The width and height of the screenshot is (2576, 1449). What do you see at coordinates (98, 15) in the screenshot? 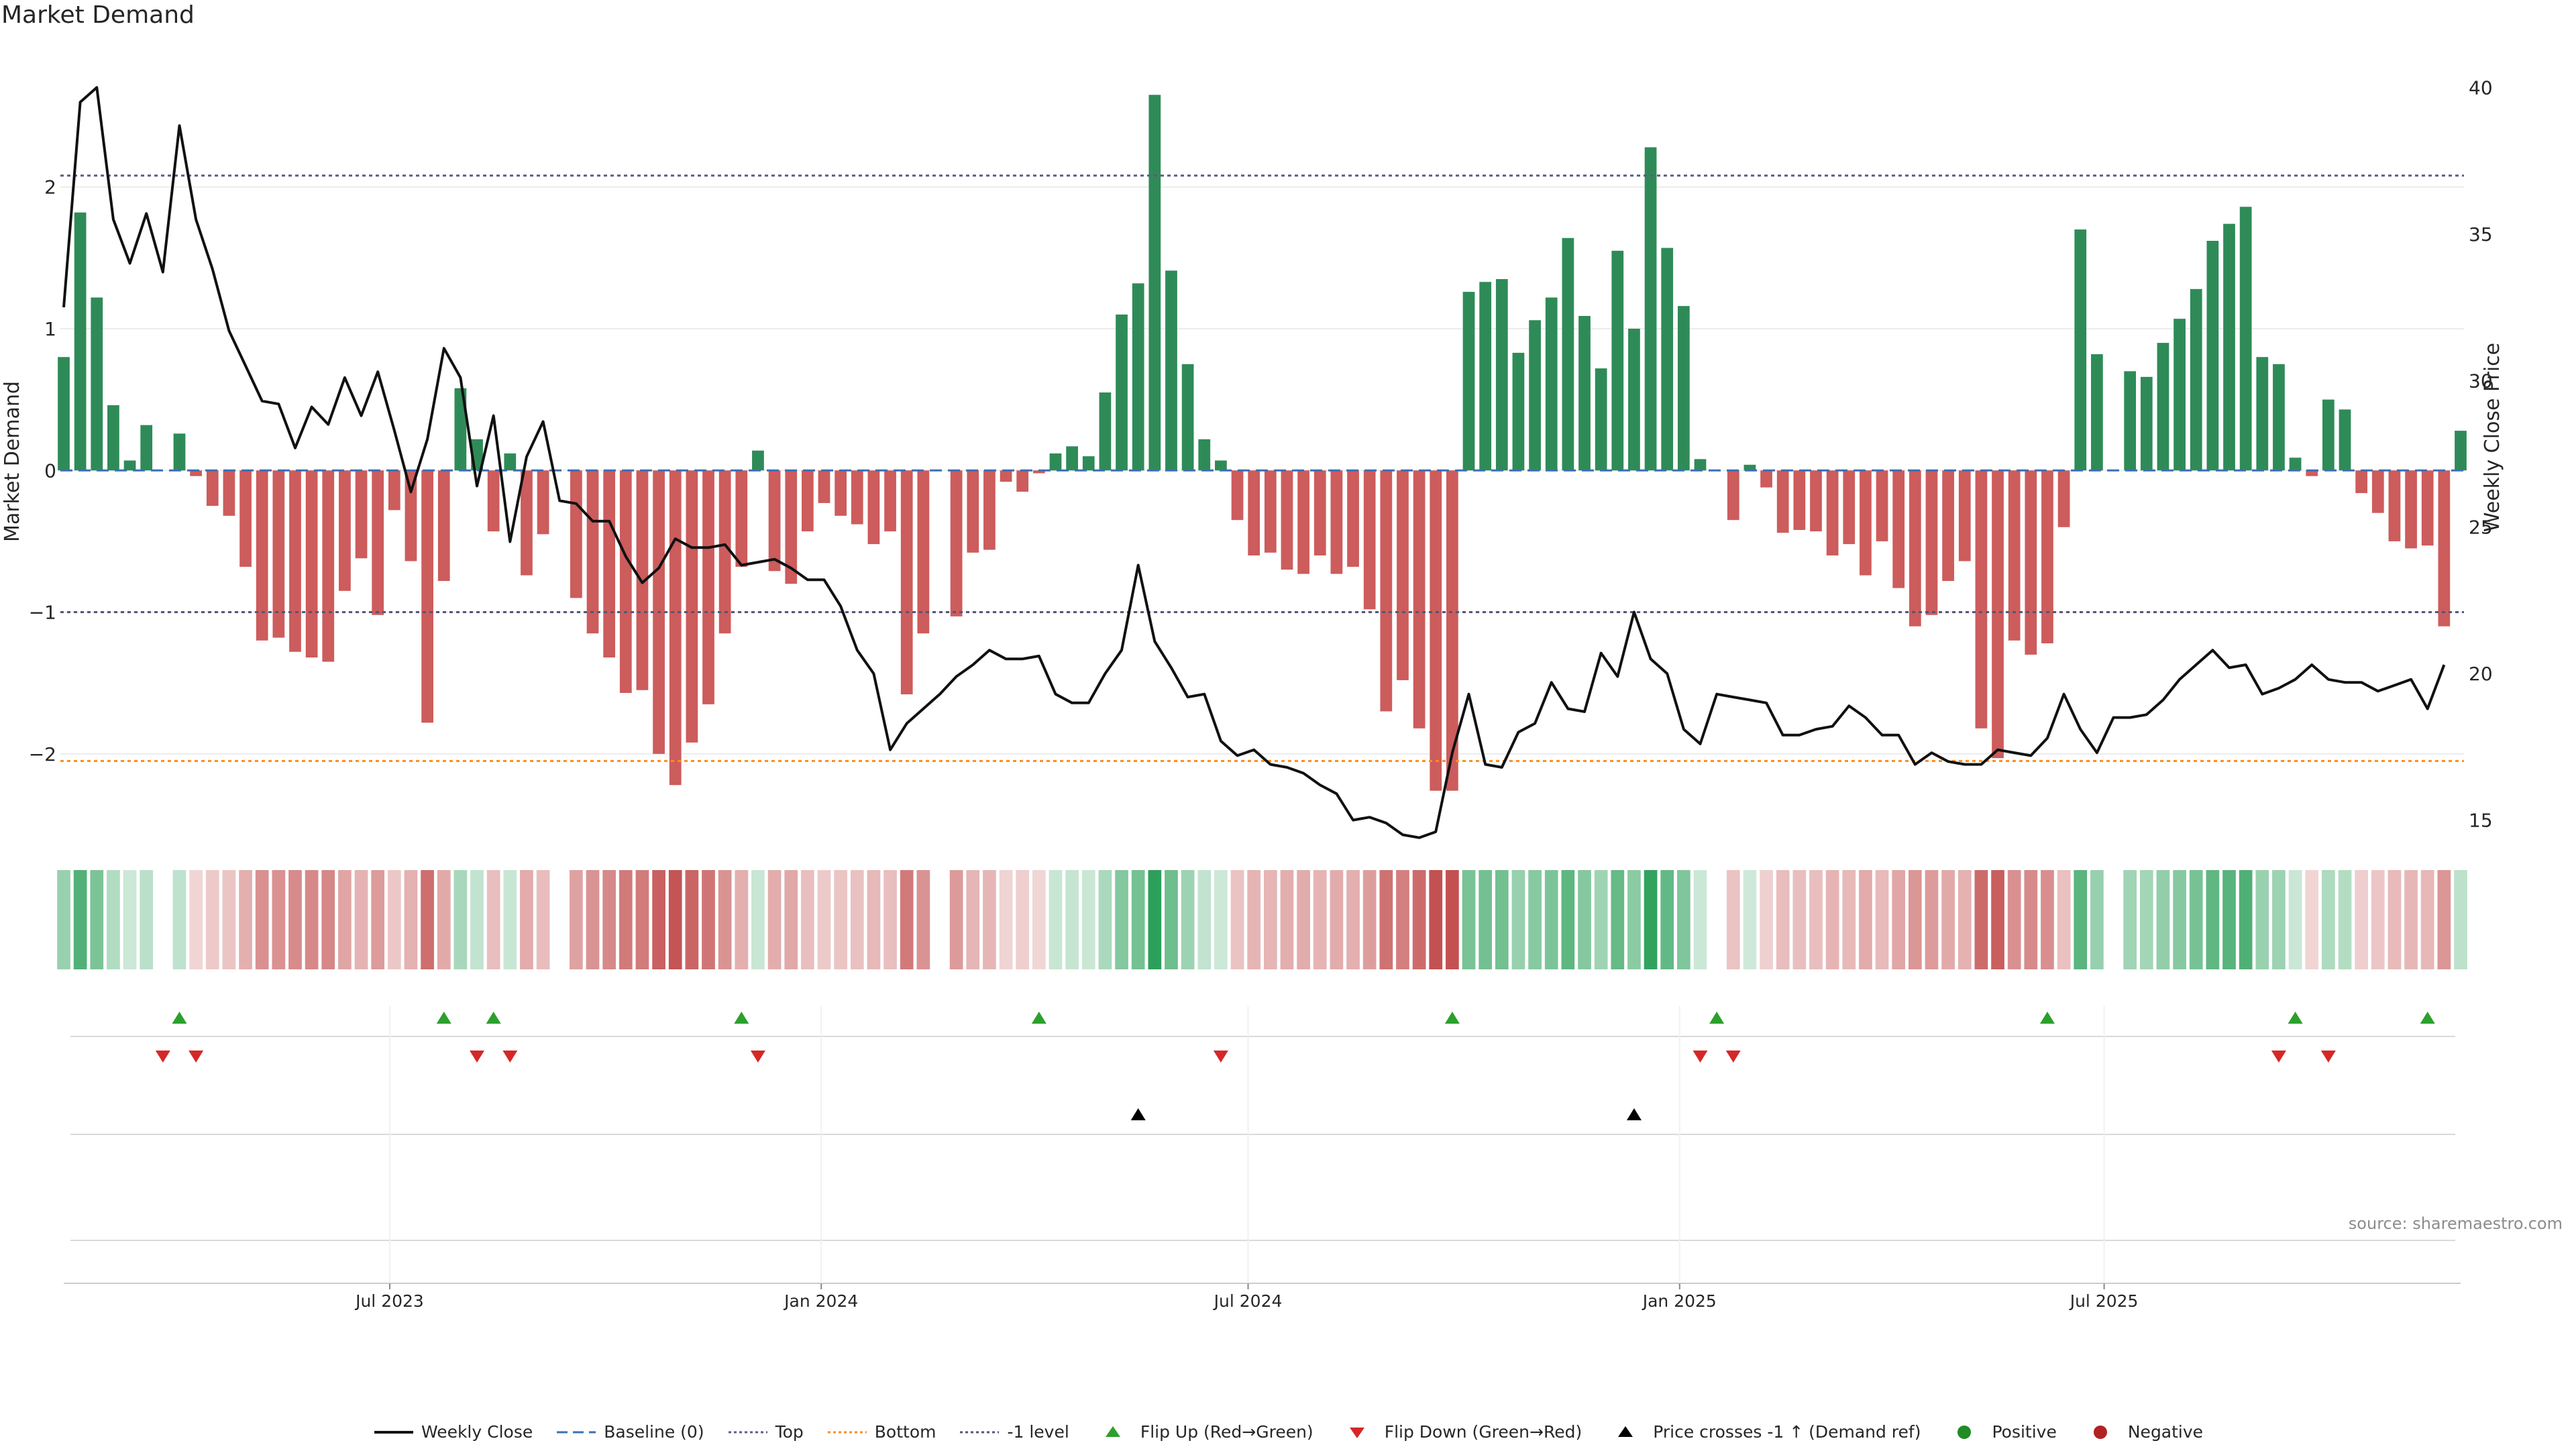
I see `chart-title: Market Demand` at bounding box center [98, 15].